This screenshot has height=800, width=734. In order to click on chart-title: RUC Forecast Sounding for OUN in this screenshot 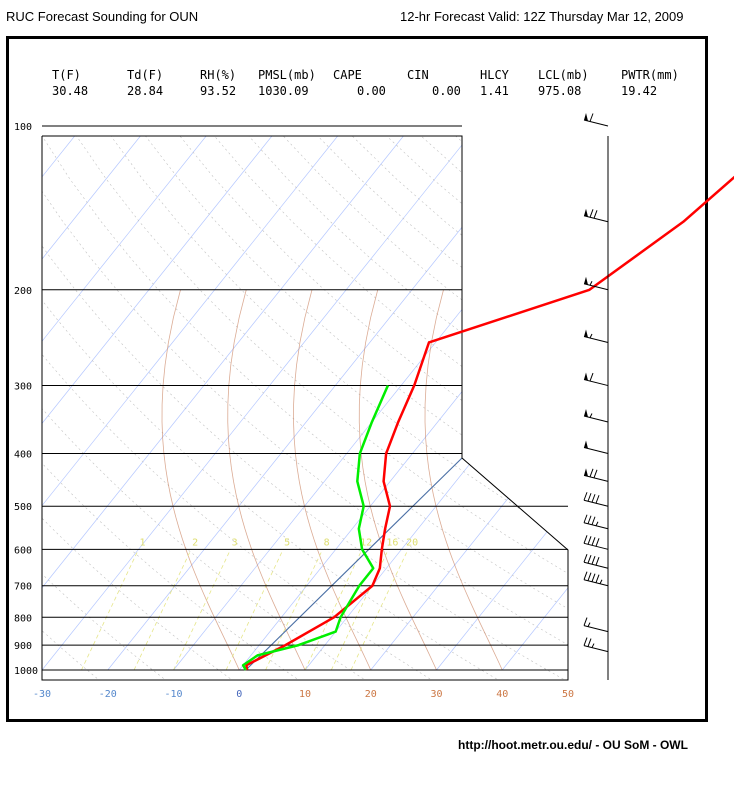, I will do `click(102, 16)`.